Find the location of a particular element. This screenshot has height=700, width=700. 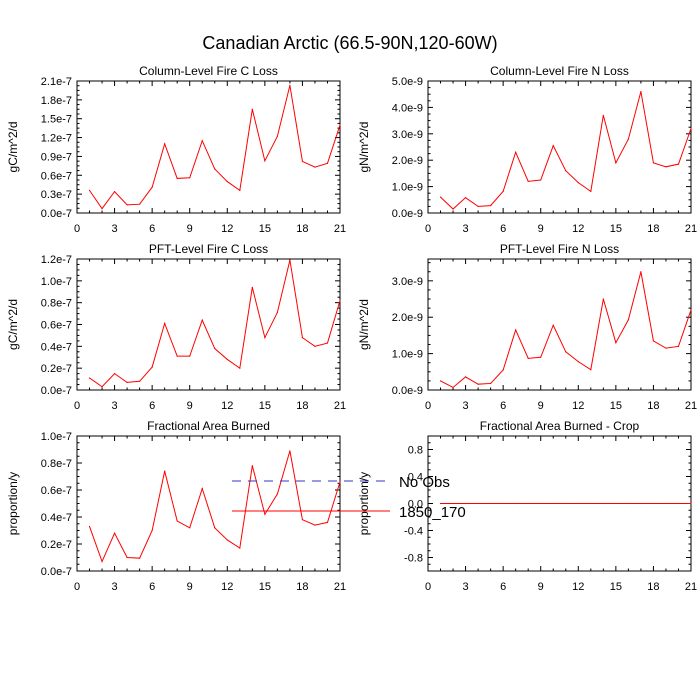

y-tick-label: 0.9e-7 is located at coordinates (56, 157).